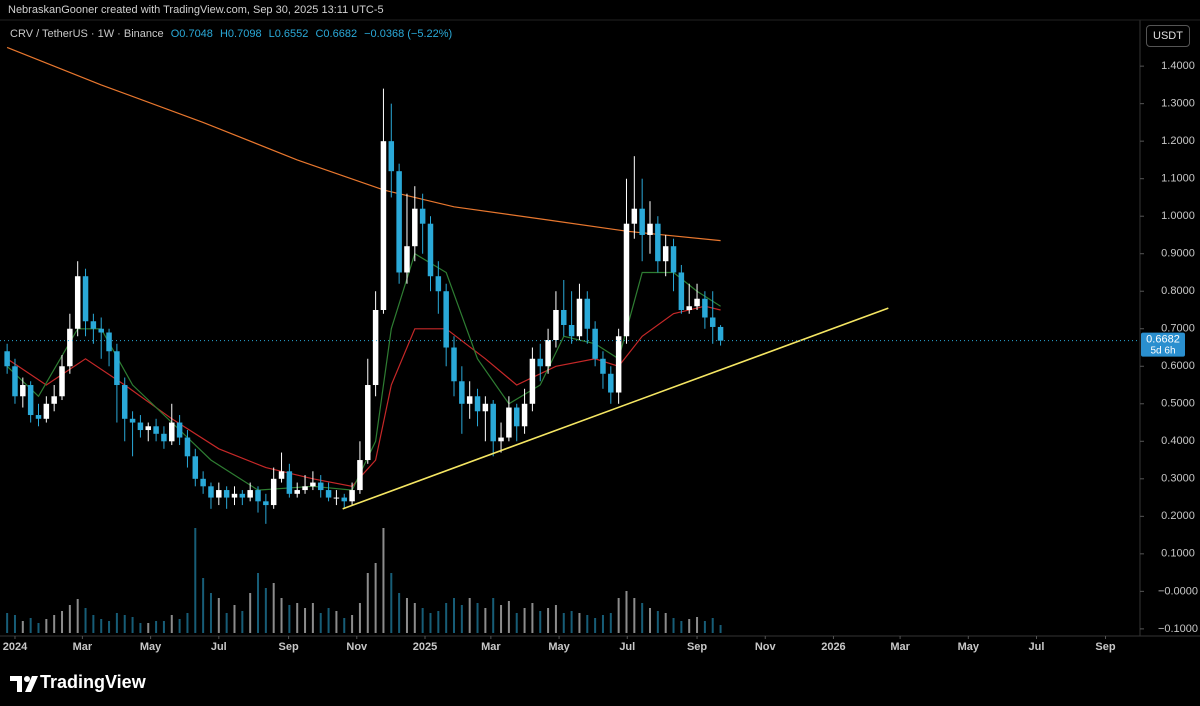 This screenshot has width=1200, height=706. Describe the element at coordinates (1178, 366) in the screenshot. I see `y-tick-label: 0.6000` at that location.